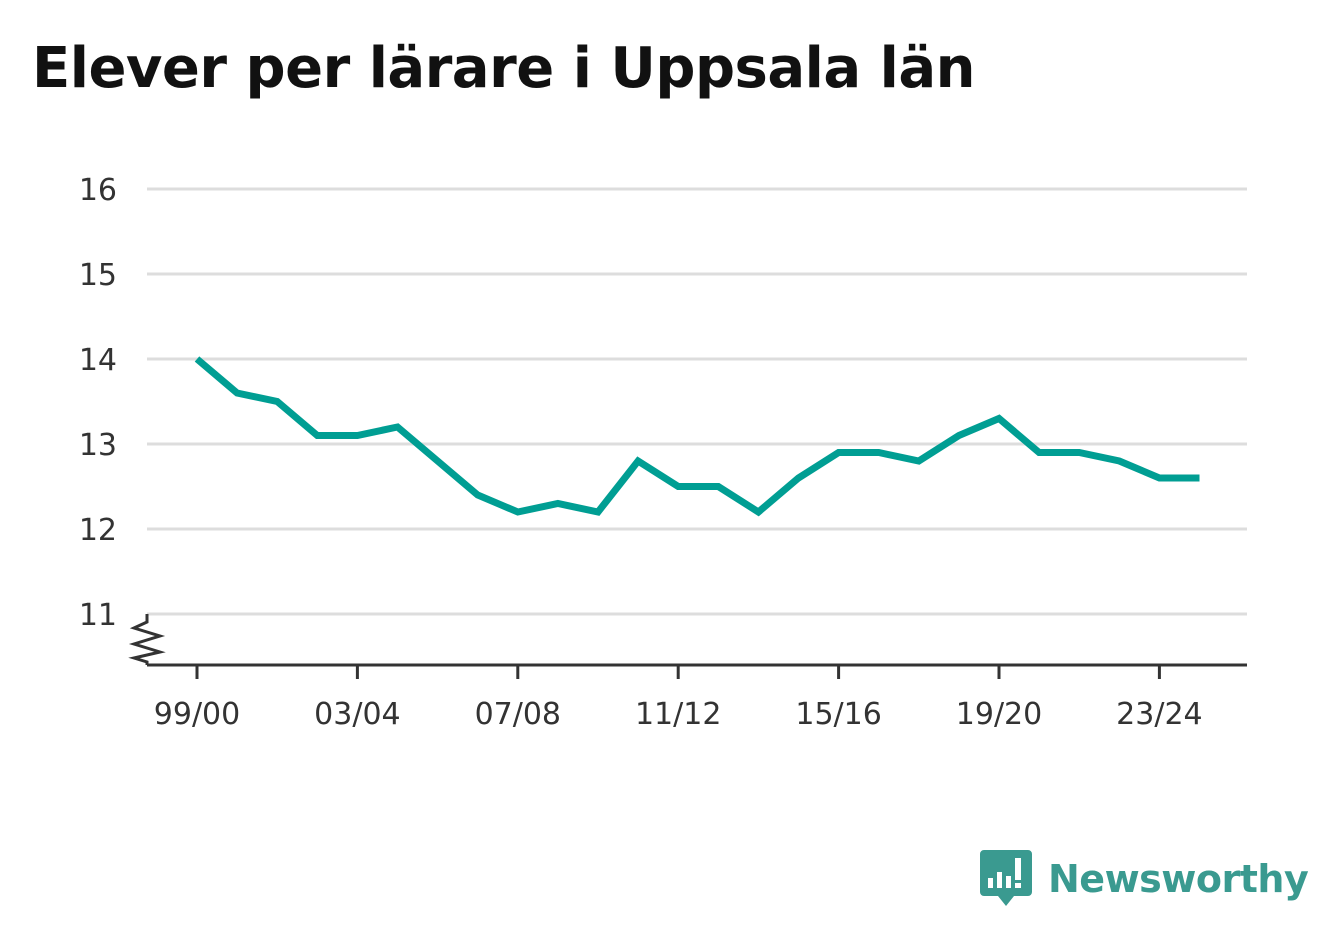  What do you see at coordinates (98, 403) in the screenshot?
I see `y-axis-ticks: 11 12 13 14 15 16` at bounding box center [98, 403].